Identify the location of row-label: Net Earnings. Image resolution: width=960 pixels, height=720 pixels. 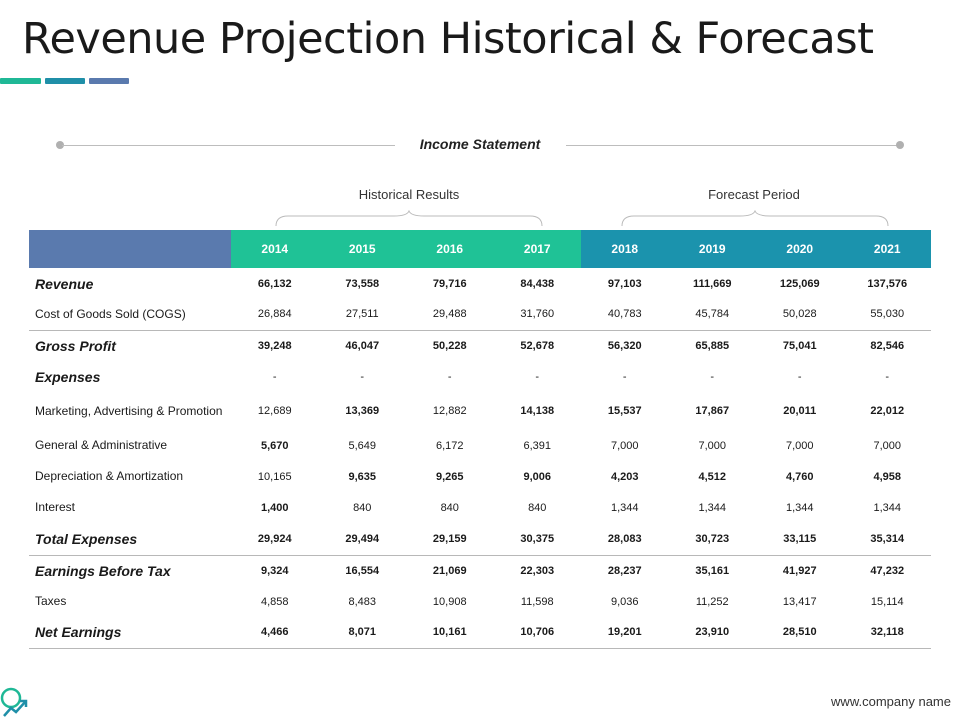
(130, 633).